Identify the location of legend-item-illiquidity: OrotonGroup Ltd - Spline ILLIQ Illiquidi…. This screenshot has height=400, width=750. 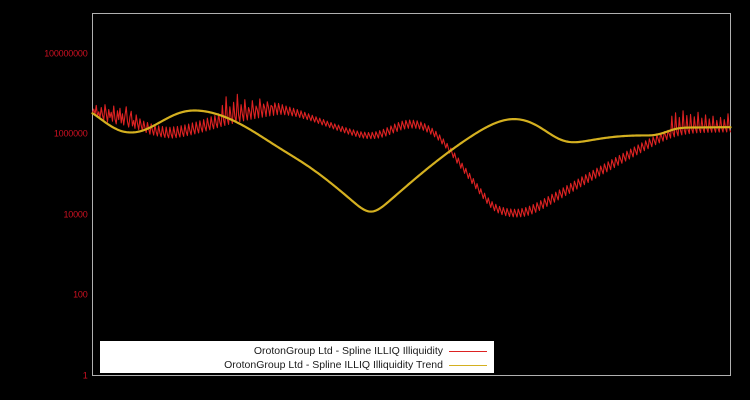
(298, 351).